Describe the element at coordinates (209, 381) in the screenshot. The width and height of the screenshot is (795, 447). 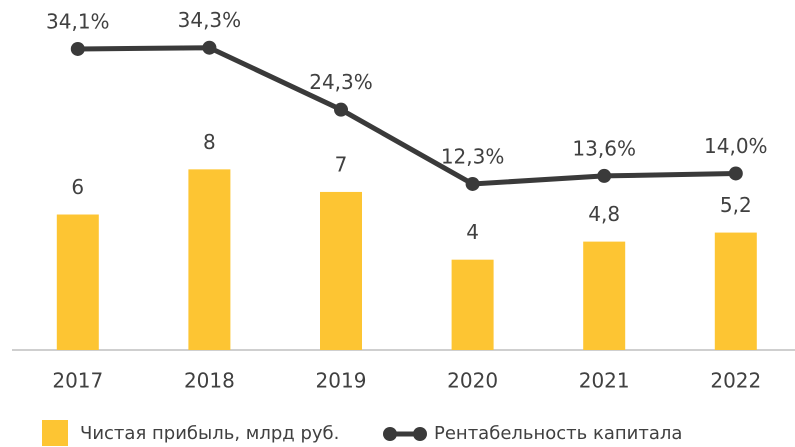
I see `x-tick-label: 2018` at that location.